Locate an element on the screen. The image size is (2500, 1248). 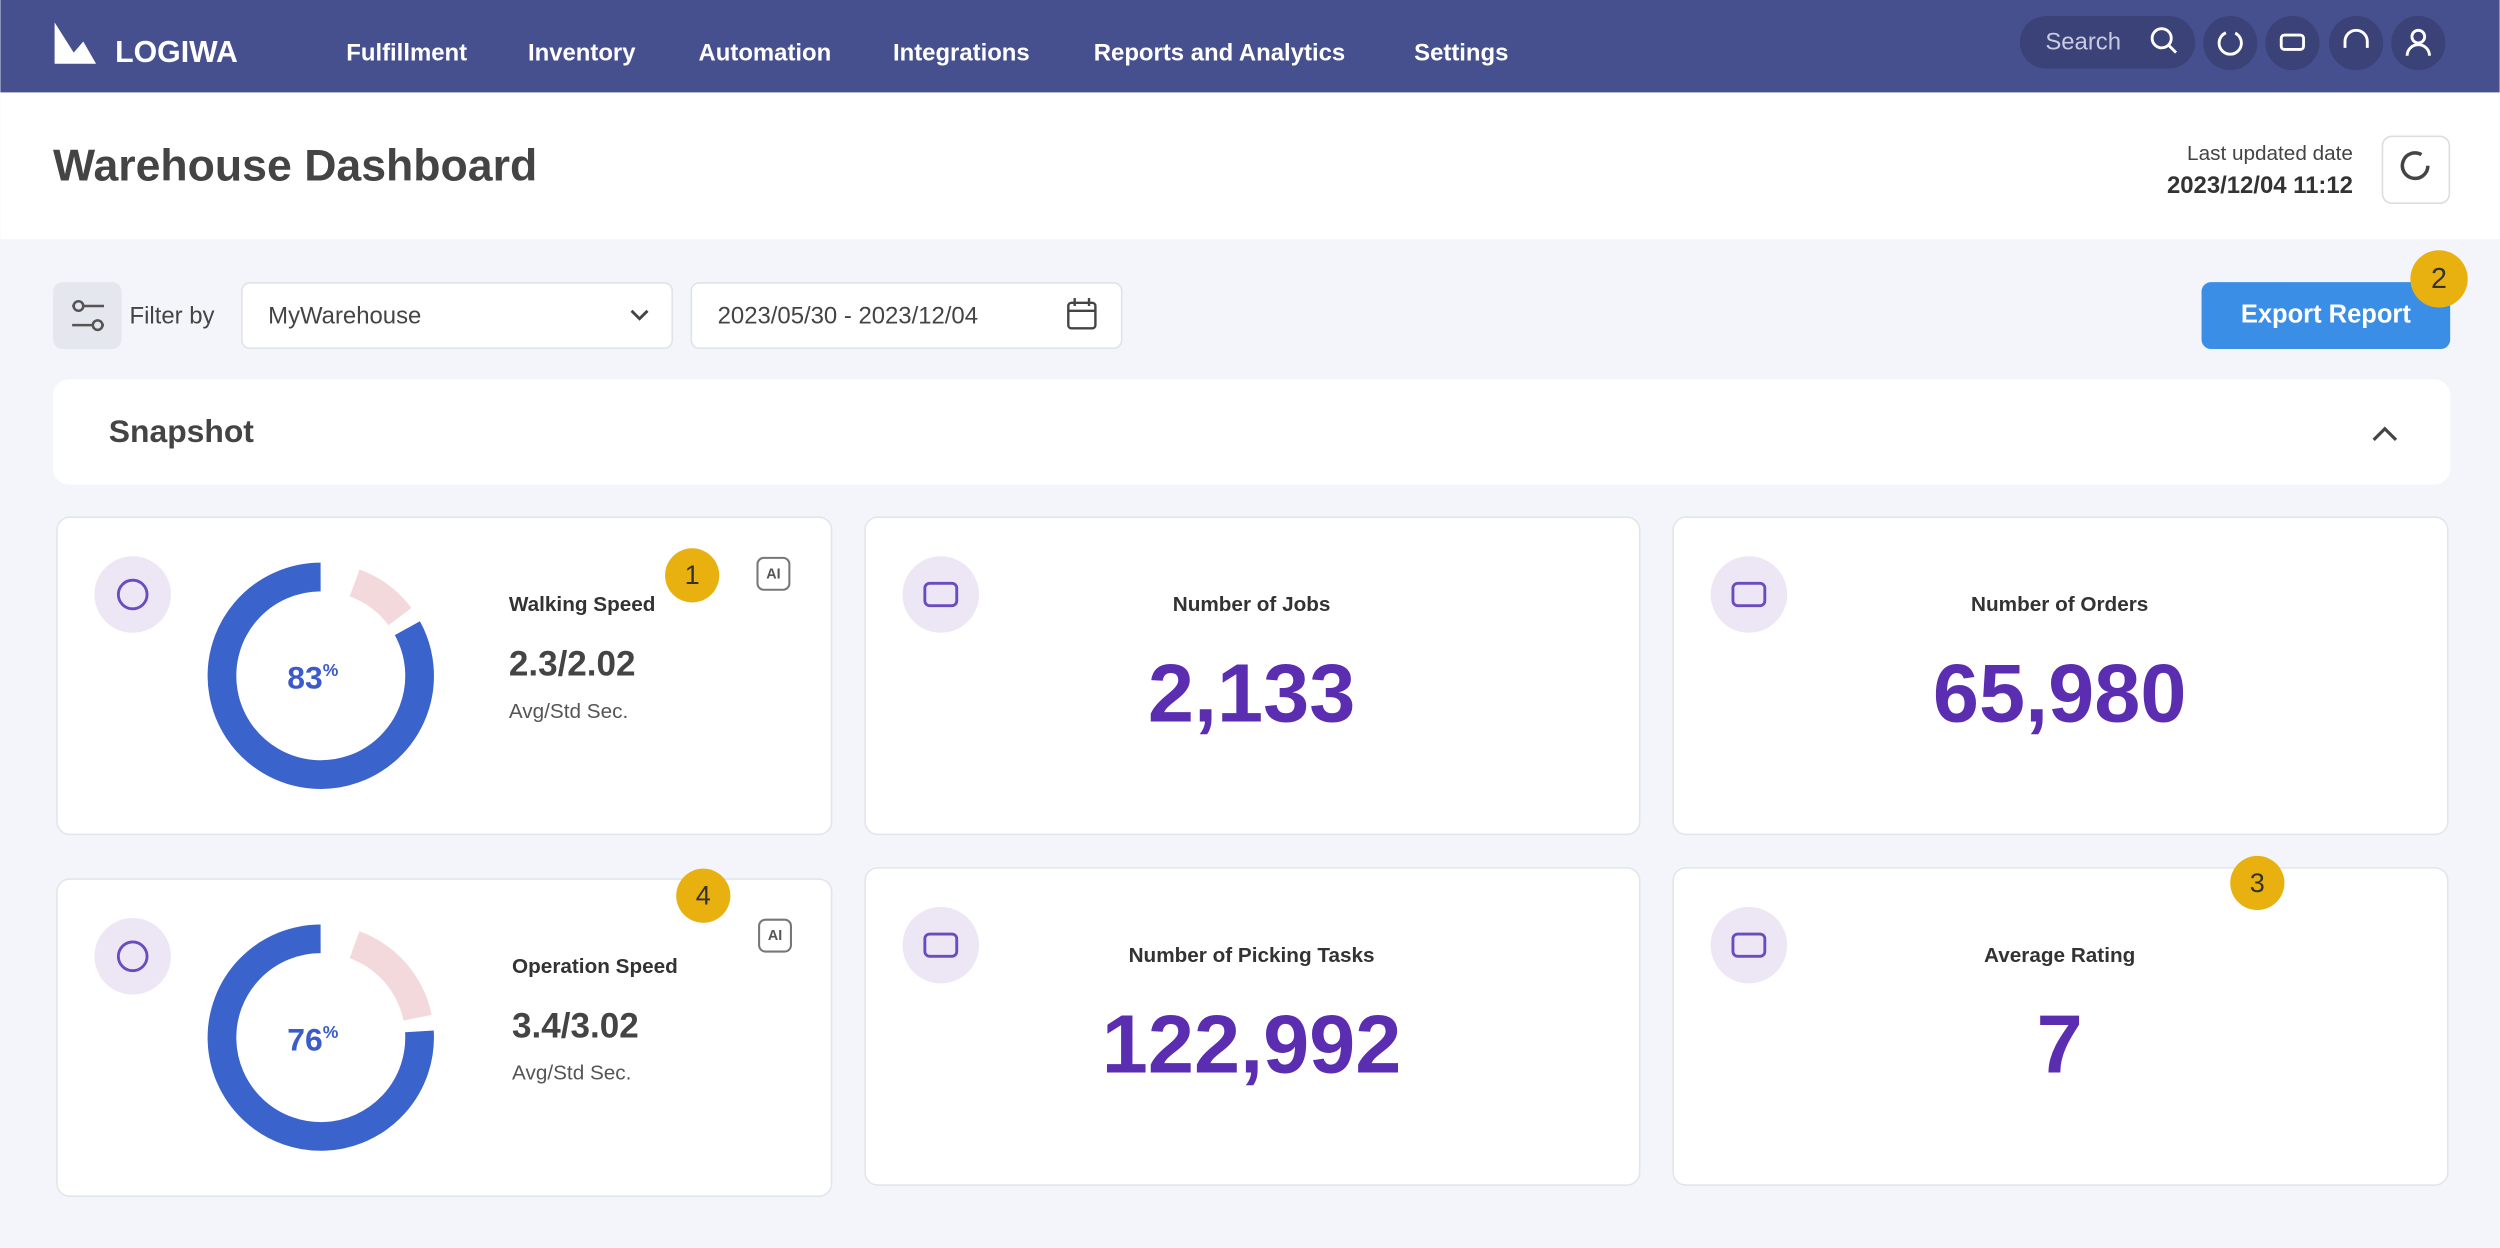
sync-icon is located at coordinates (2230, 43).